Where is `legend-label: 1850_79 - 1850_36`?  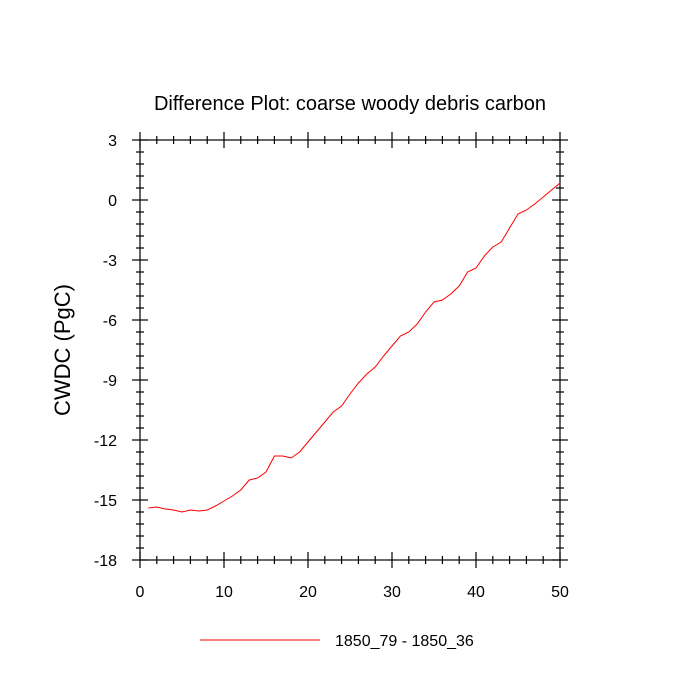 legend-label: 1850_79 - 1850_36 is located at coordinates (404, 641).